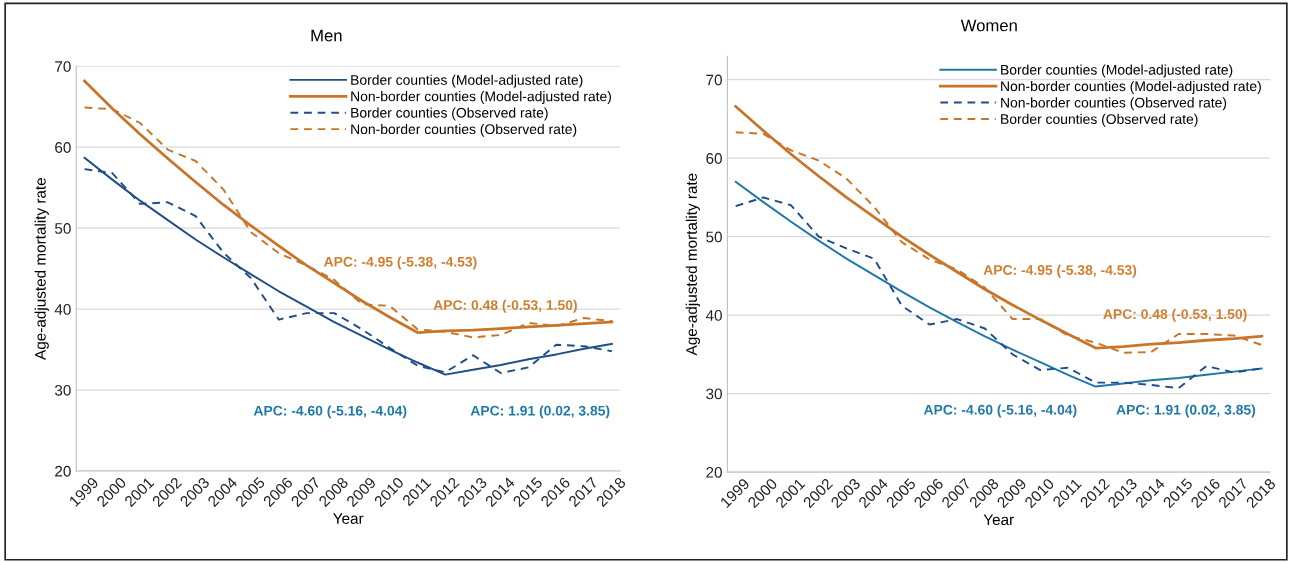 Image resolution: width=1292 pixels, height=562 pixels. I want to click on chart-title: Women, so click(988, 25).